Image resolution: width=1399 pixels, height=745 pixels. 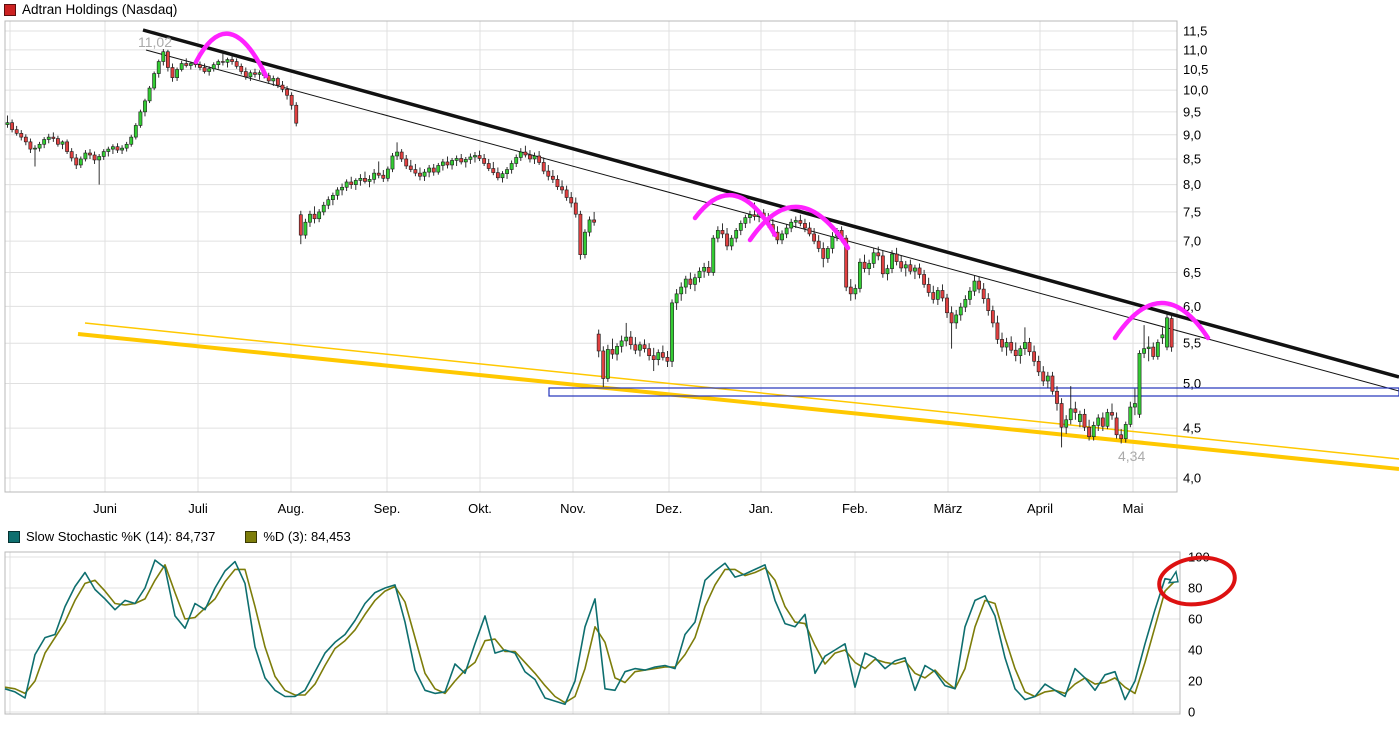 I want to click on svg-text: 10,0, so click(x=1195, y=90).